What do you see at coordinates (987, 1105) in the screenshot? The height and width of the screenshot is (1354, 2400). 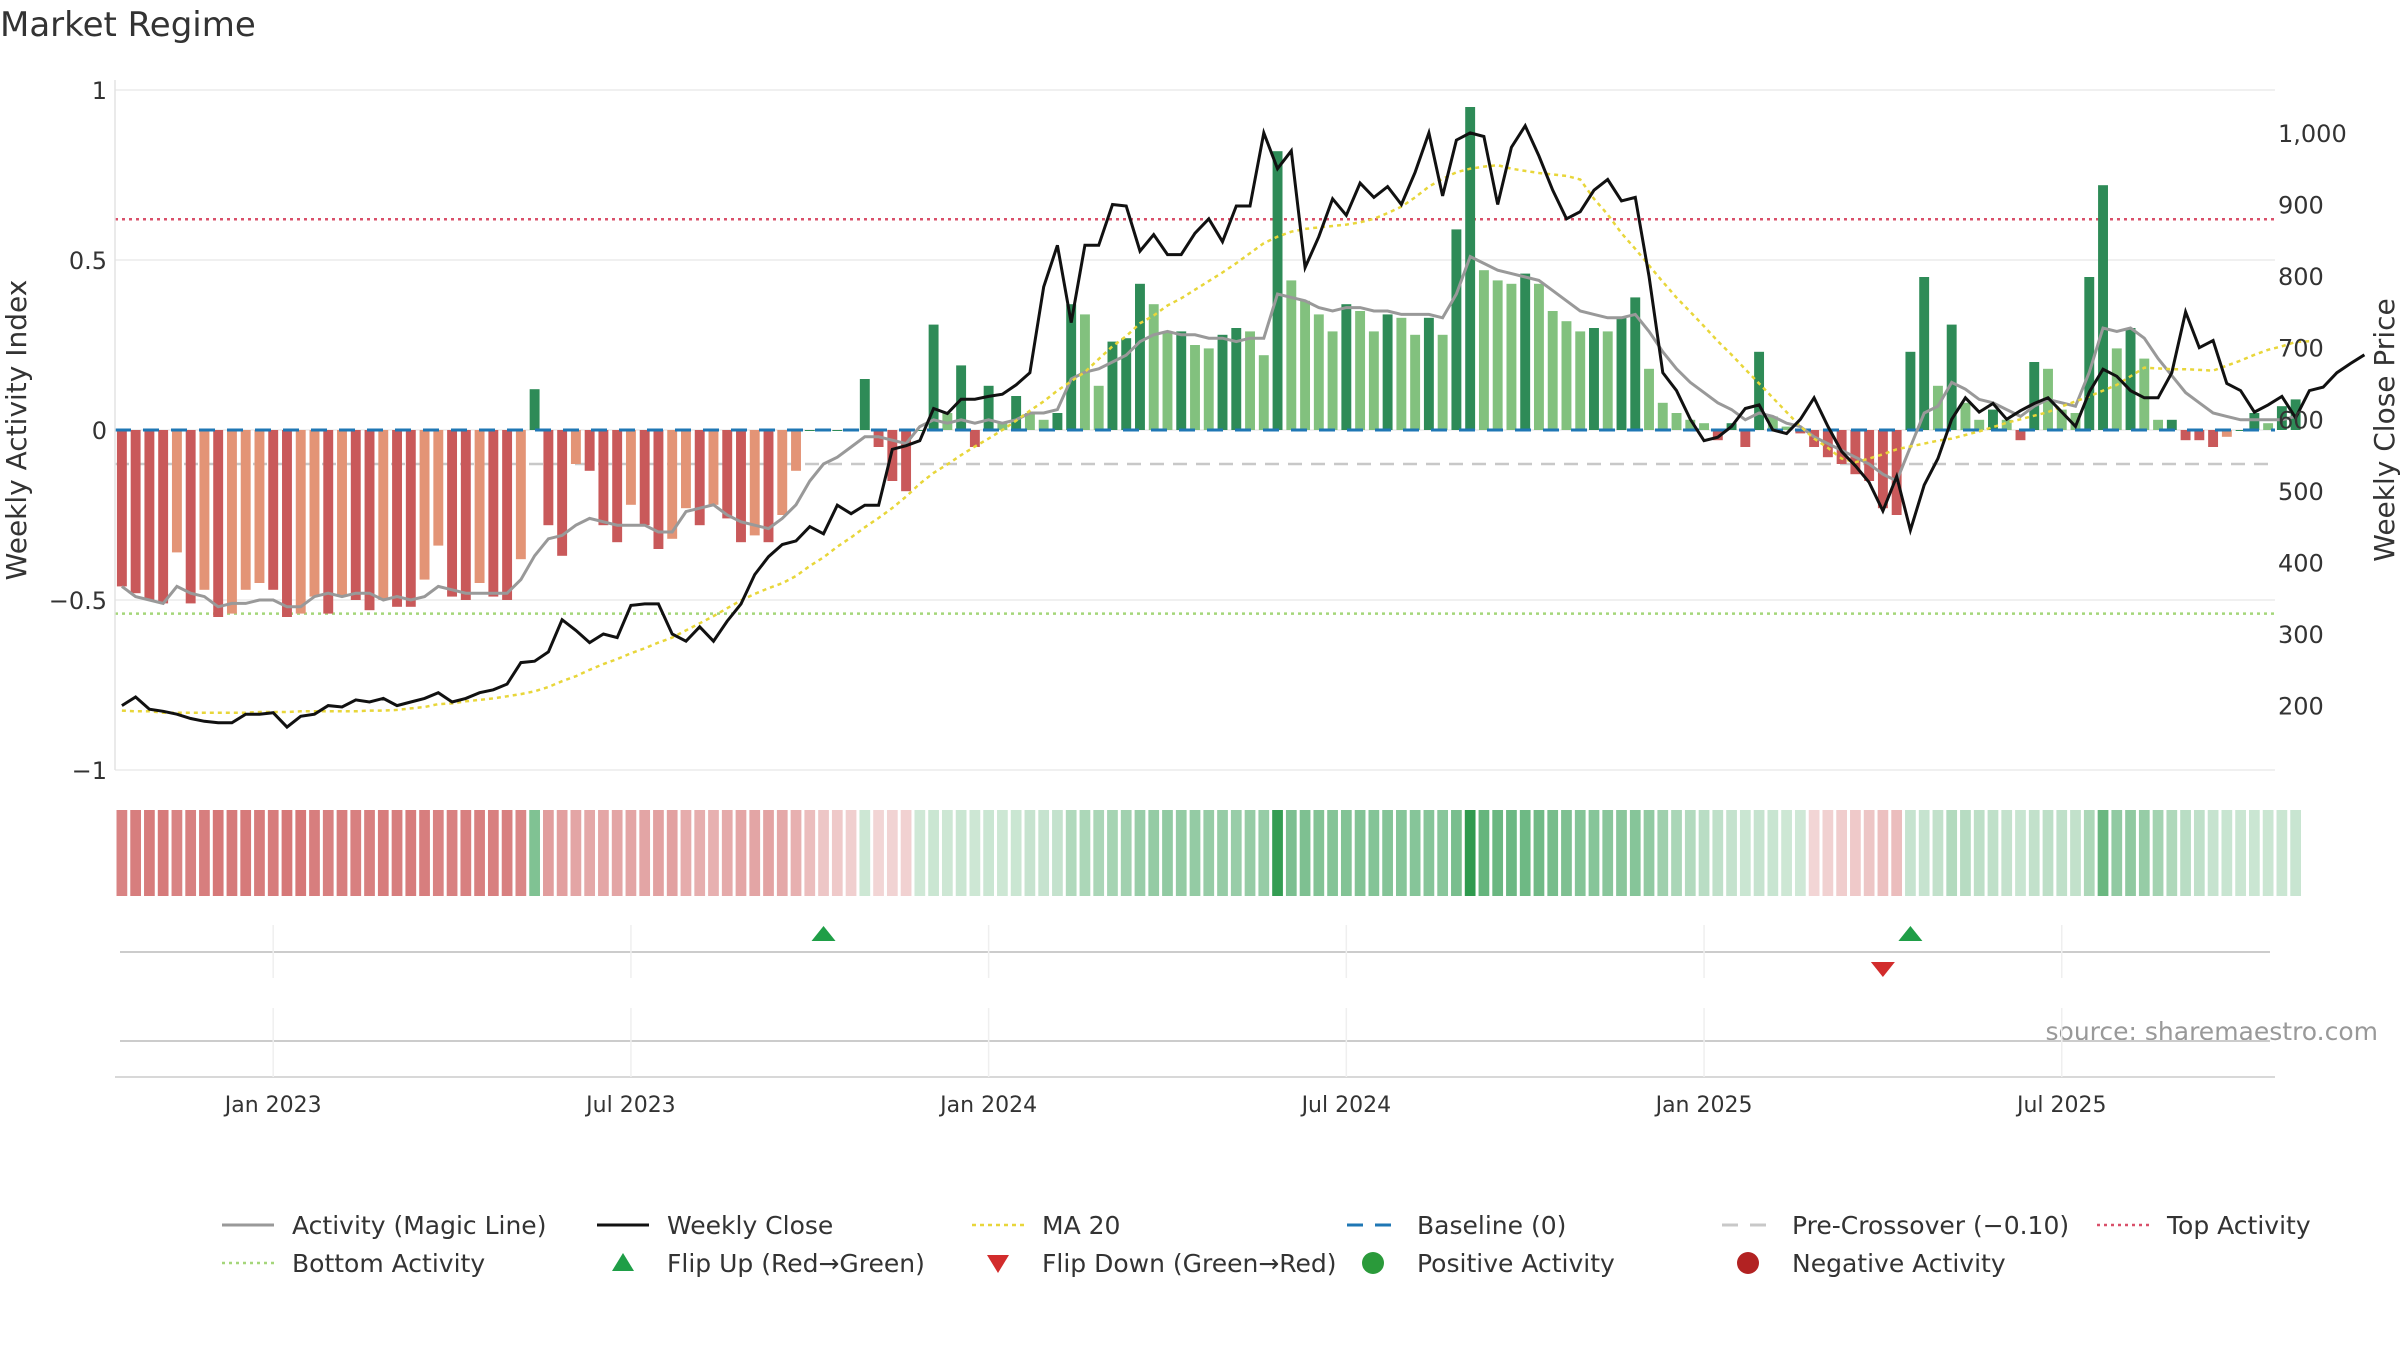 I see `x-tick-label: Jan 2024` at bounding box center [987, 1105].